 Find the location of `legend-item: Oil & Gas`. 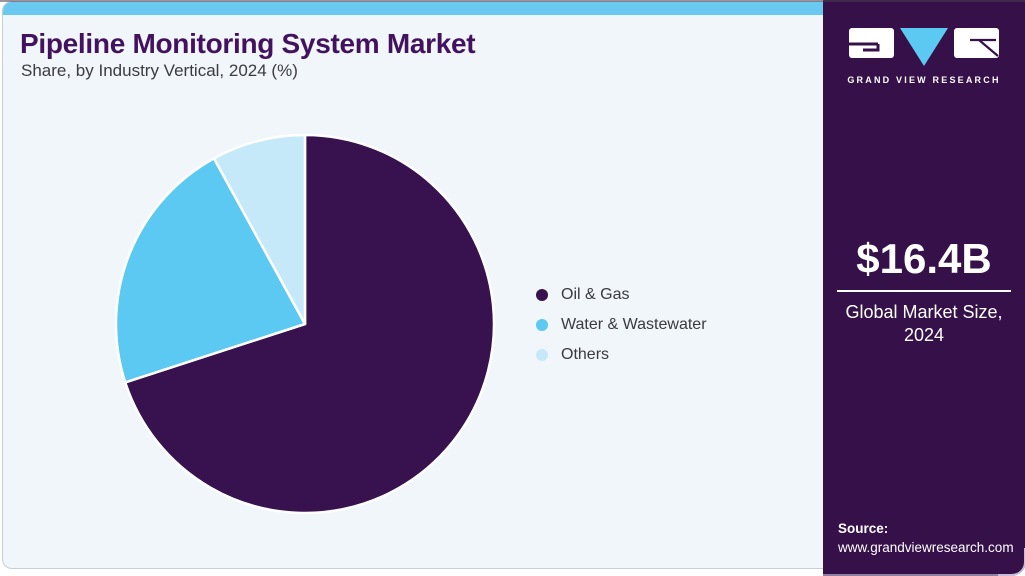

legend-item: Oil & Gas is located at coordinates (621, 295).